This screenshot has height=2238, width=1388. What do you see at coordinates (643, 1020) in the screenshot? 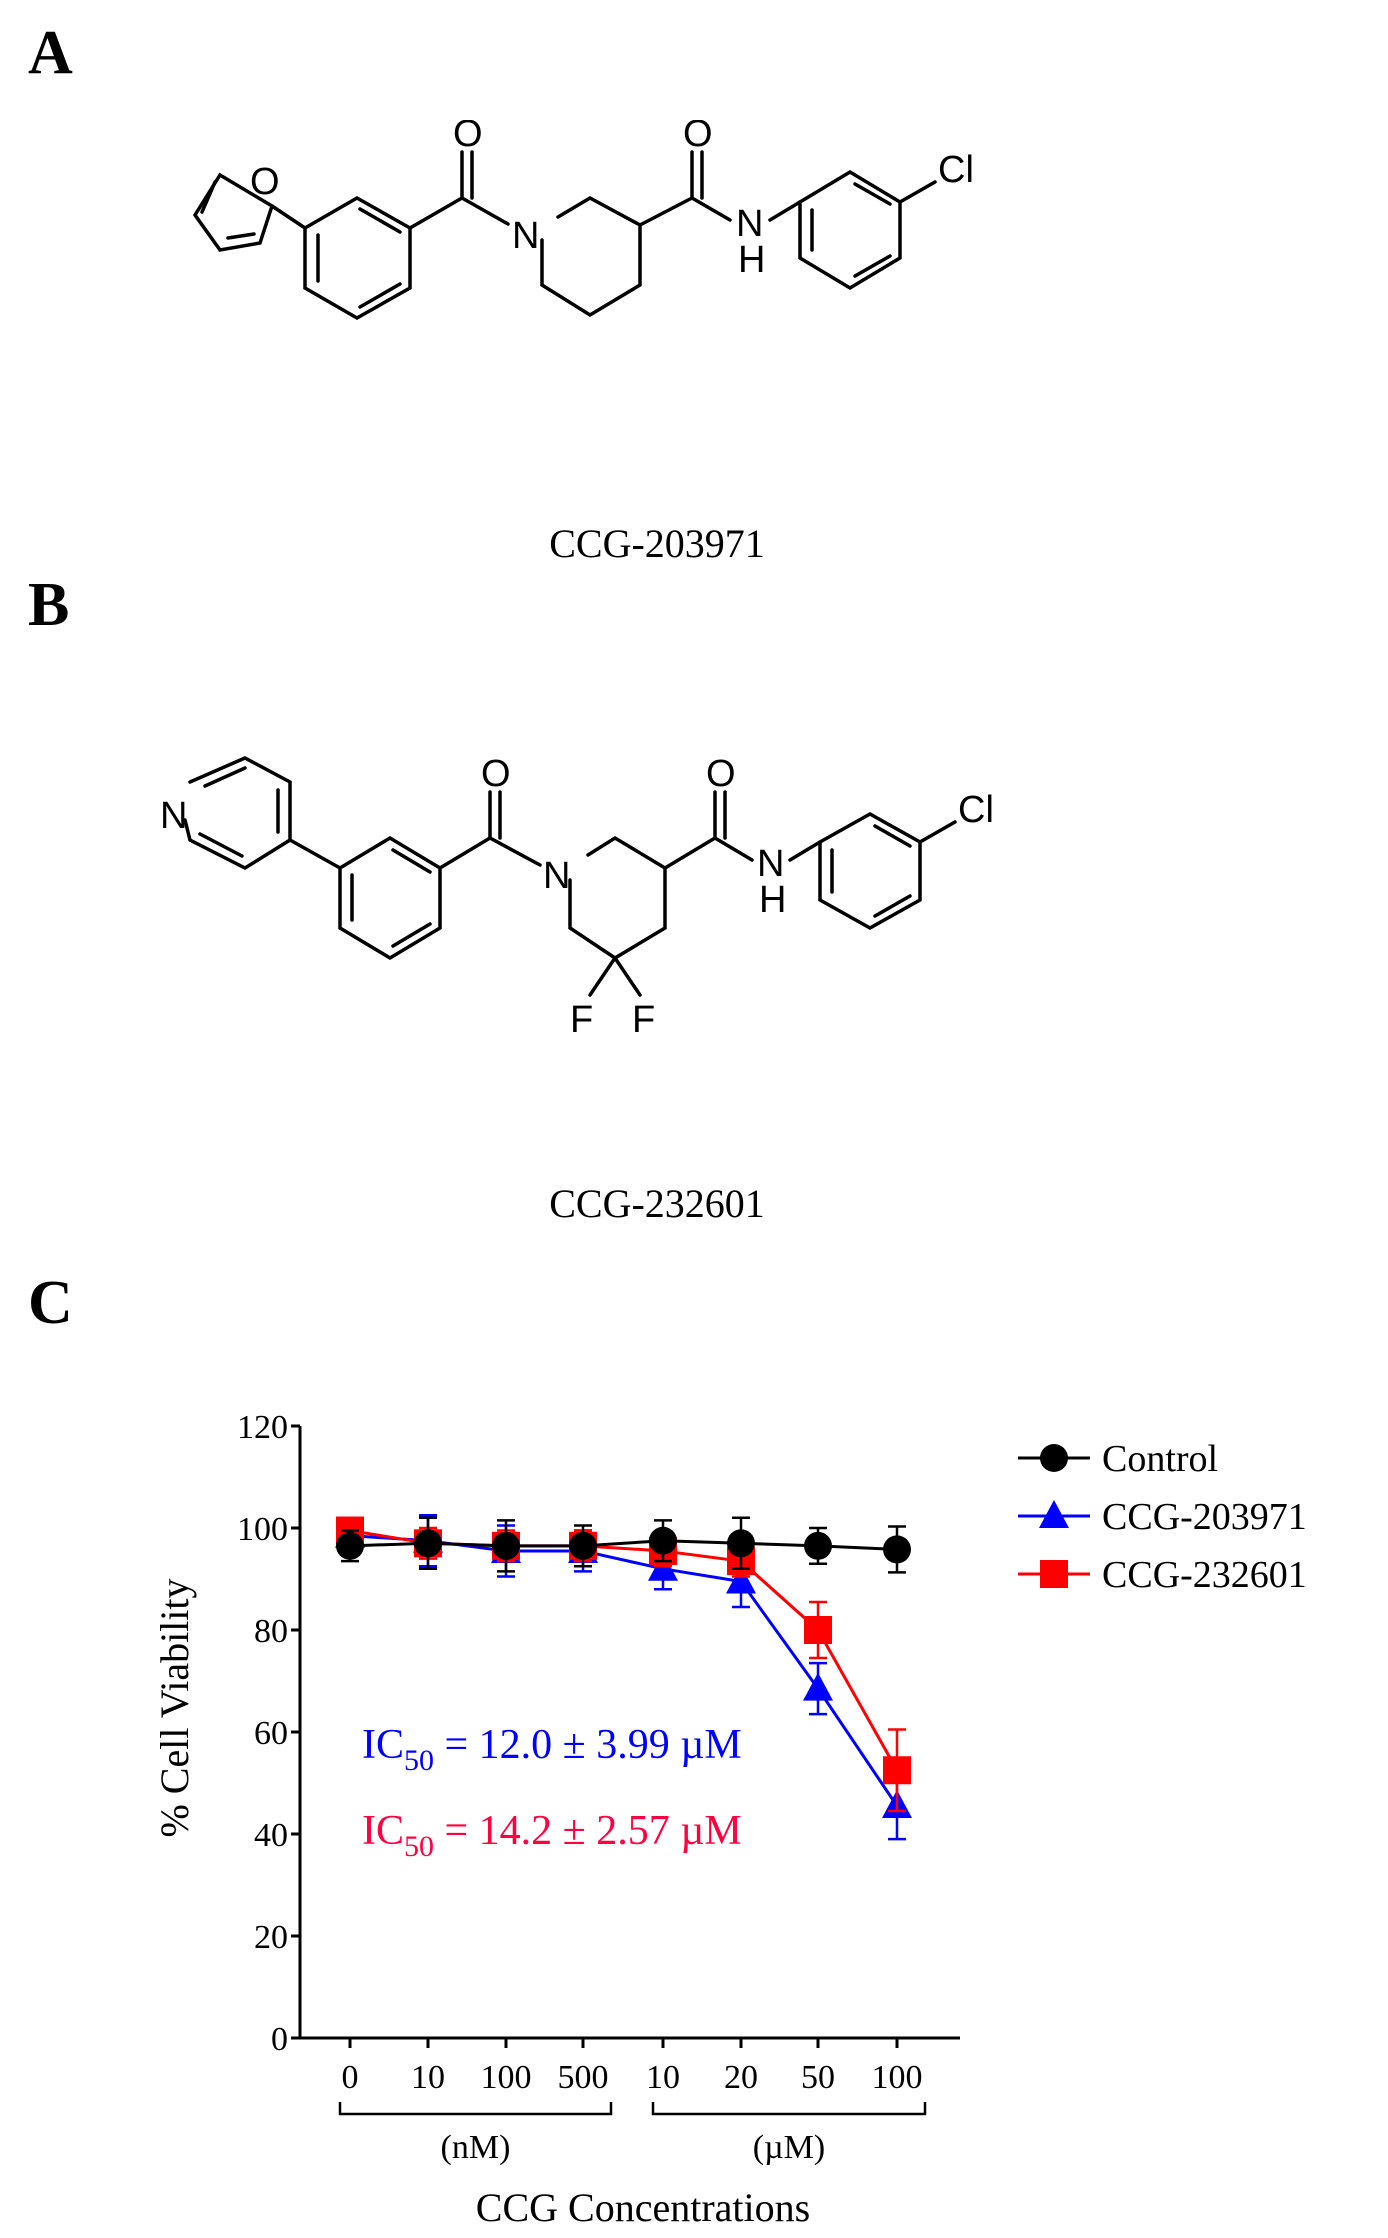
I see `atom-f2: F` at bounding box center [643, 1020].